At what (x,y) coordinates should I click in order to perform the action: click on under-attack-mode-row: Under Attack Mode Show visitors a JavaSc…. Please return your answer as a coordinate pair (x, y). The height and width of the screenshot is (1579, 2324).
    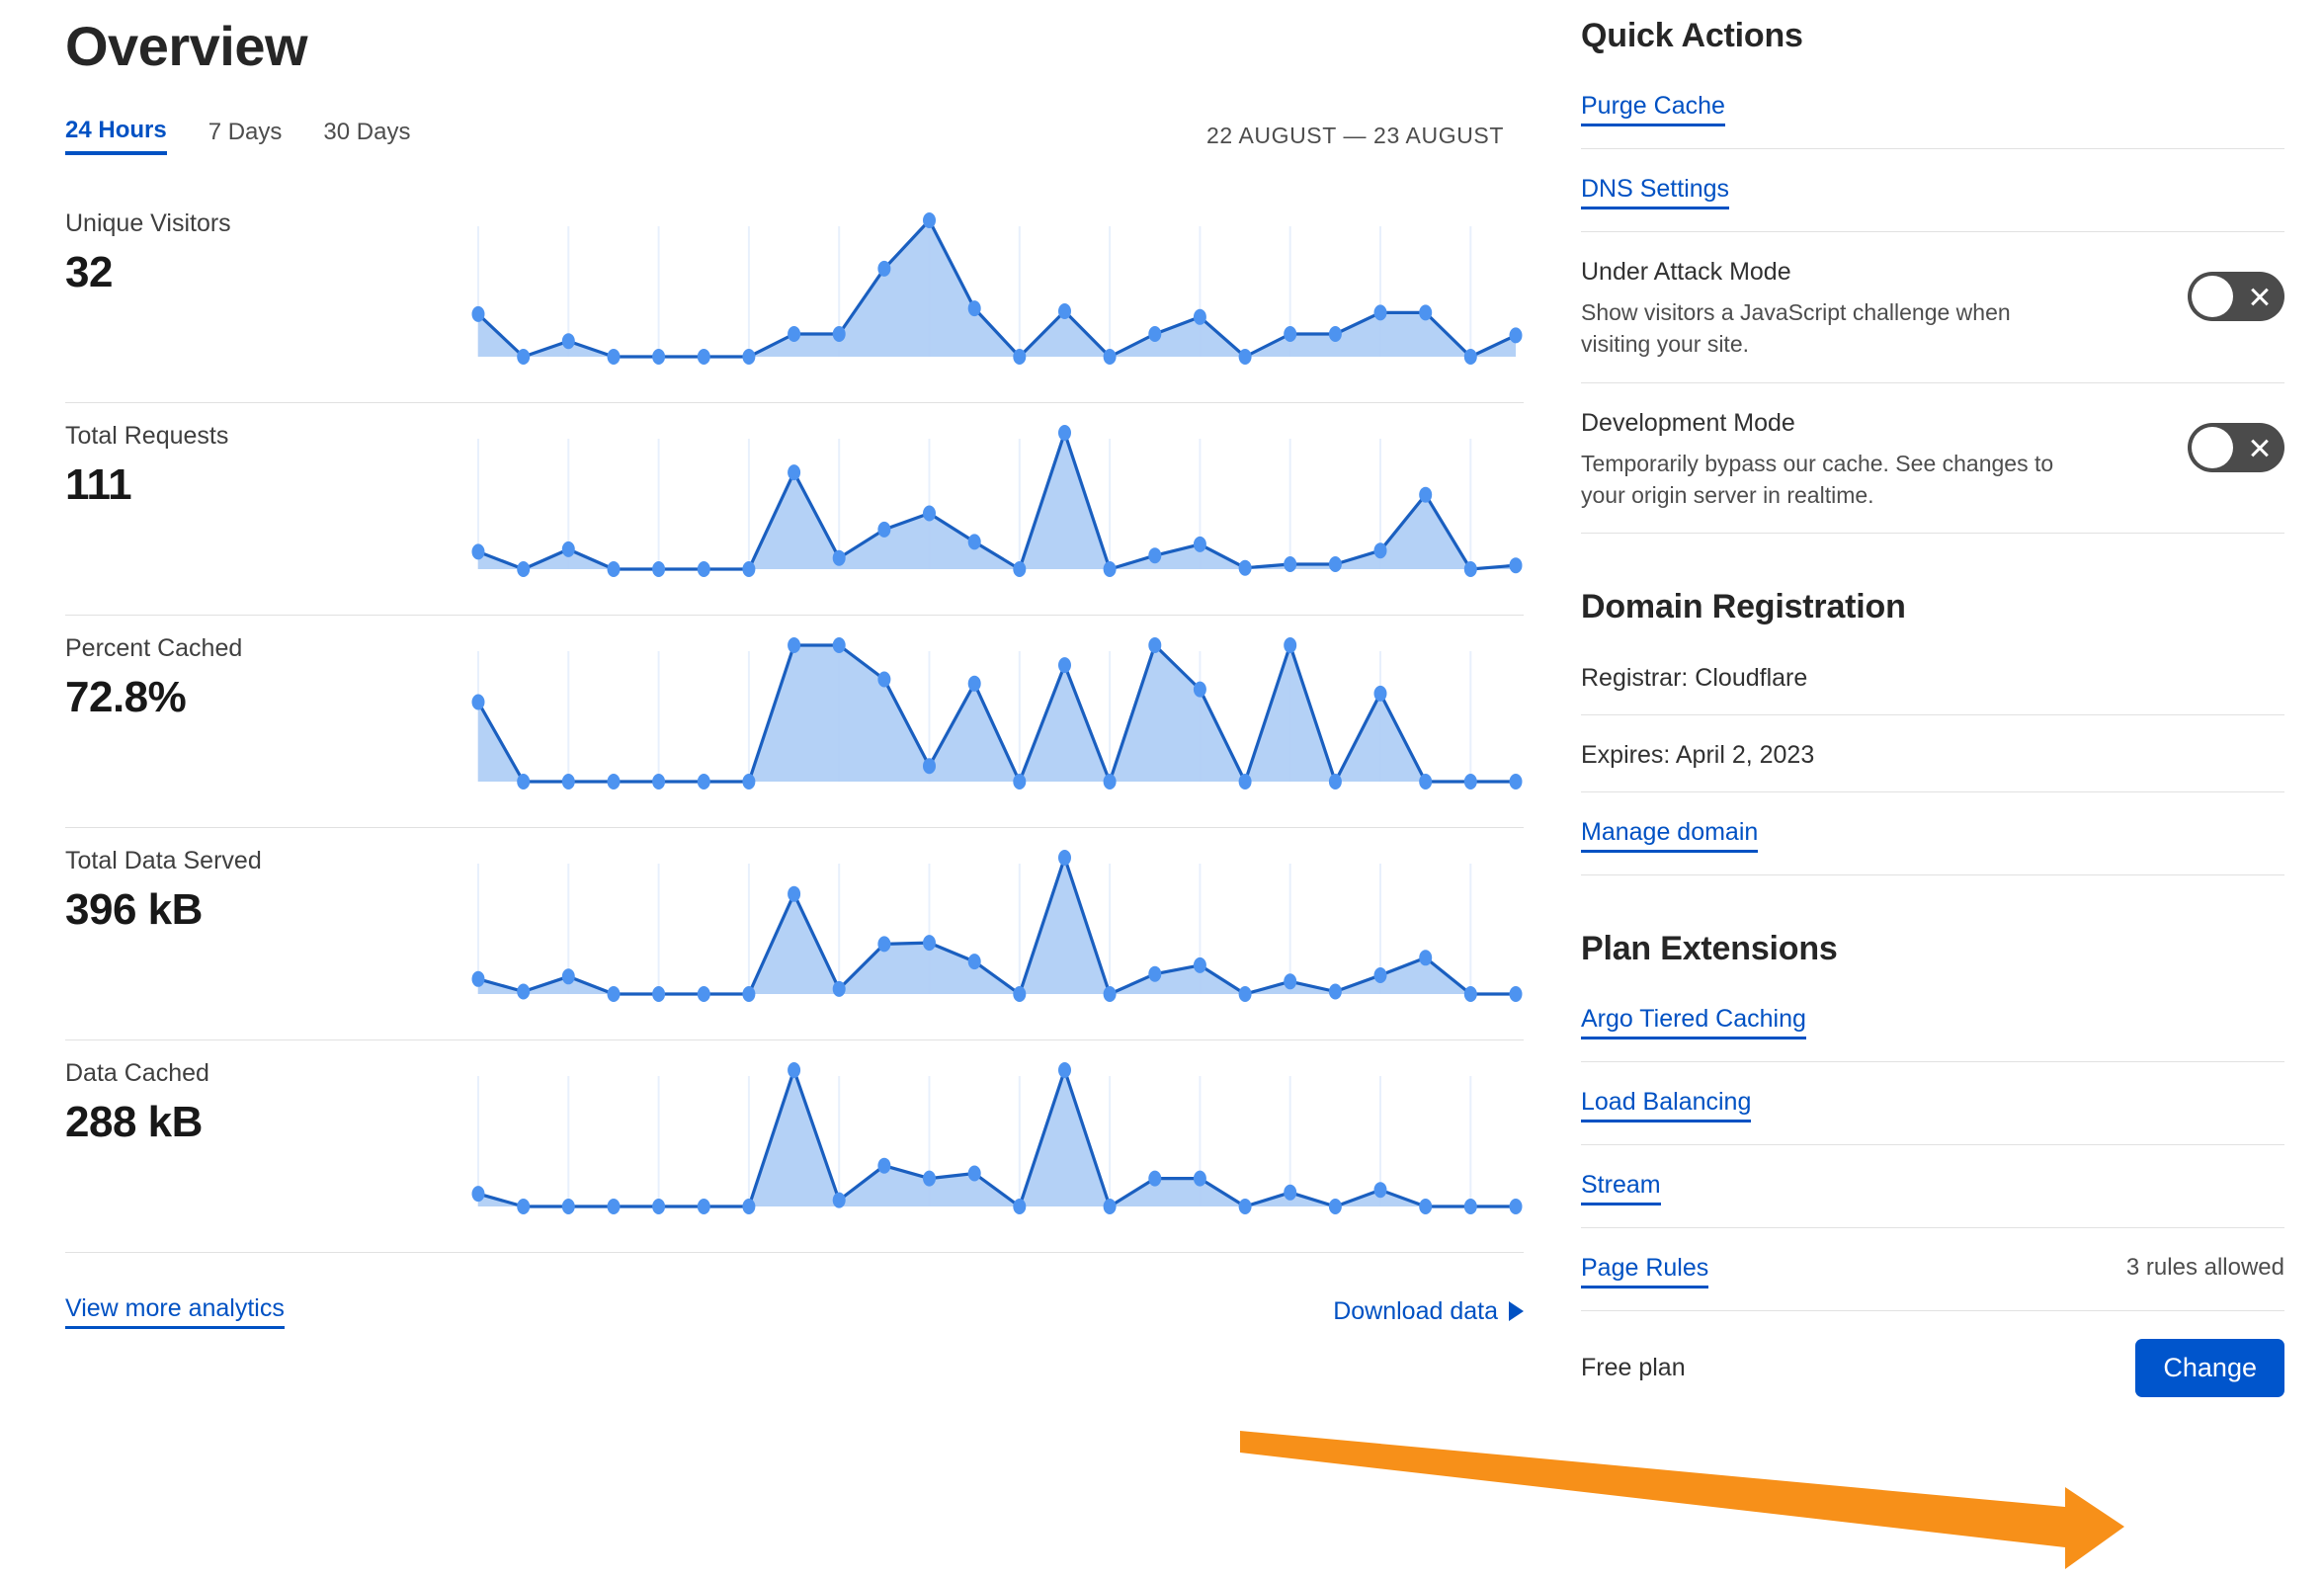
    Looking at the image, I should click on (1932, 307).